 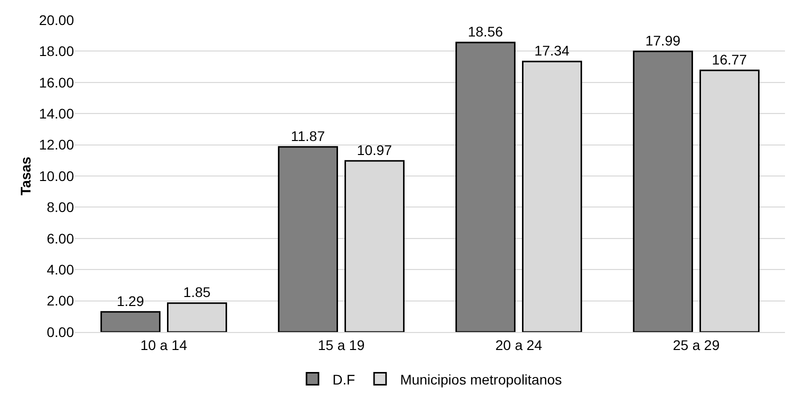 I want to click on y-tick-label: 0.00, so click(x=60, y=332).